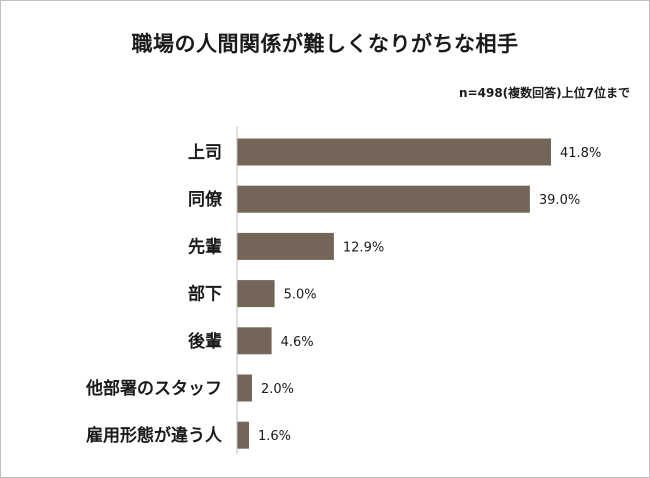 Image resolution: width=650 pixels, height=478 pixels. I want to click on category-label: 後輩, so click(205, 341).